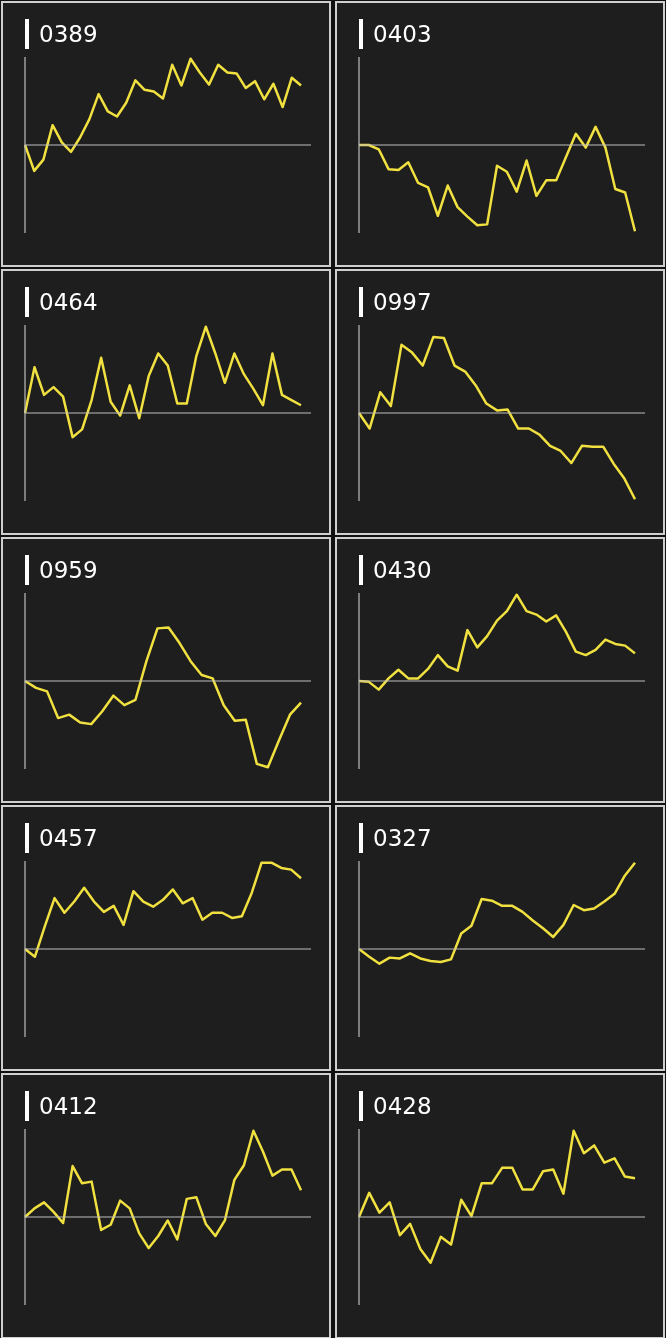 This screenshot has width=666, height=1338. Describe the element at coordinates (402, 1106) in the screenshot. I see `chart-title: 0428` at that location.